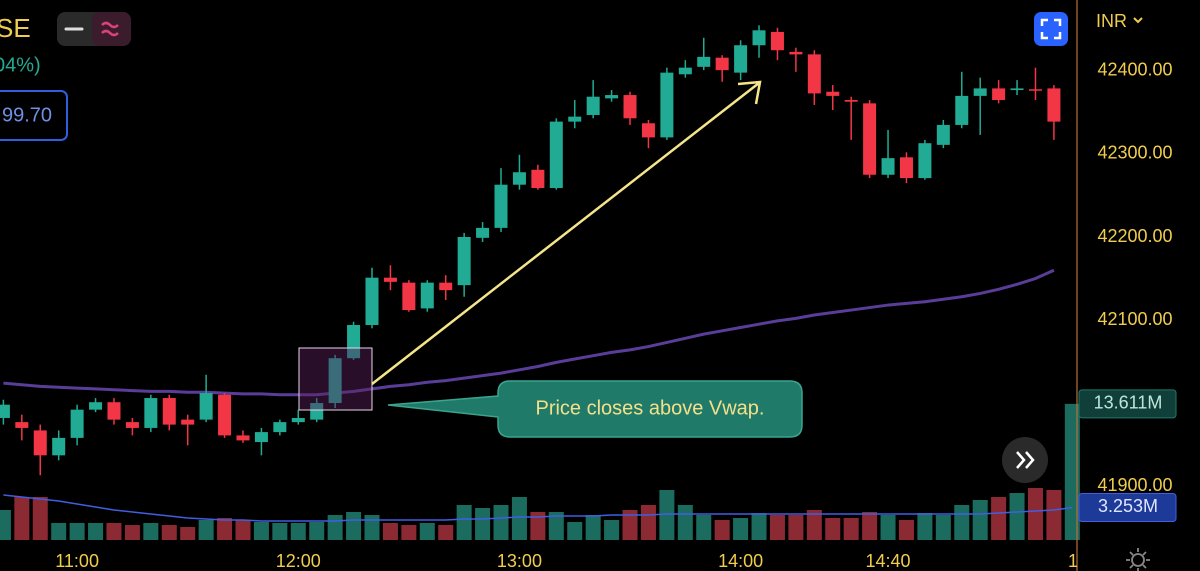 The height and width of the screenshot is (571, 1200). What do you see at coordinates (1134, 236) in the screenshot?
I see `y-tick-label: 42200.00` at bounding box center [1134, 236].